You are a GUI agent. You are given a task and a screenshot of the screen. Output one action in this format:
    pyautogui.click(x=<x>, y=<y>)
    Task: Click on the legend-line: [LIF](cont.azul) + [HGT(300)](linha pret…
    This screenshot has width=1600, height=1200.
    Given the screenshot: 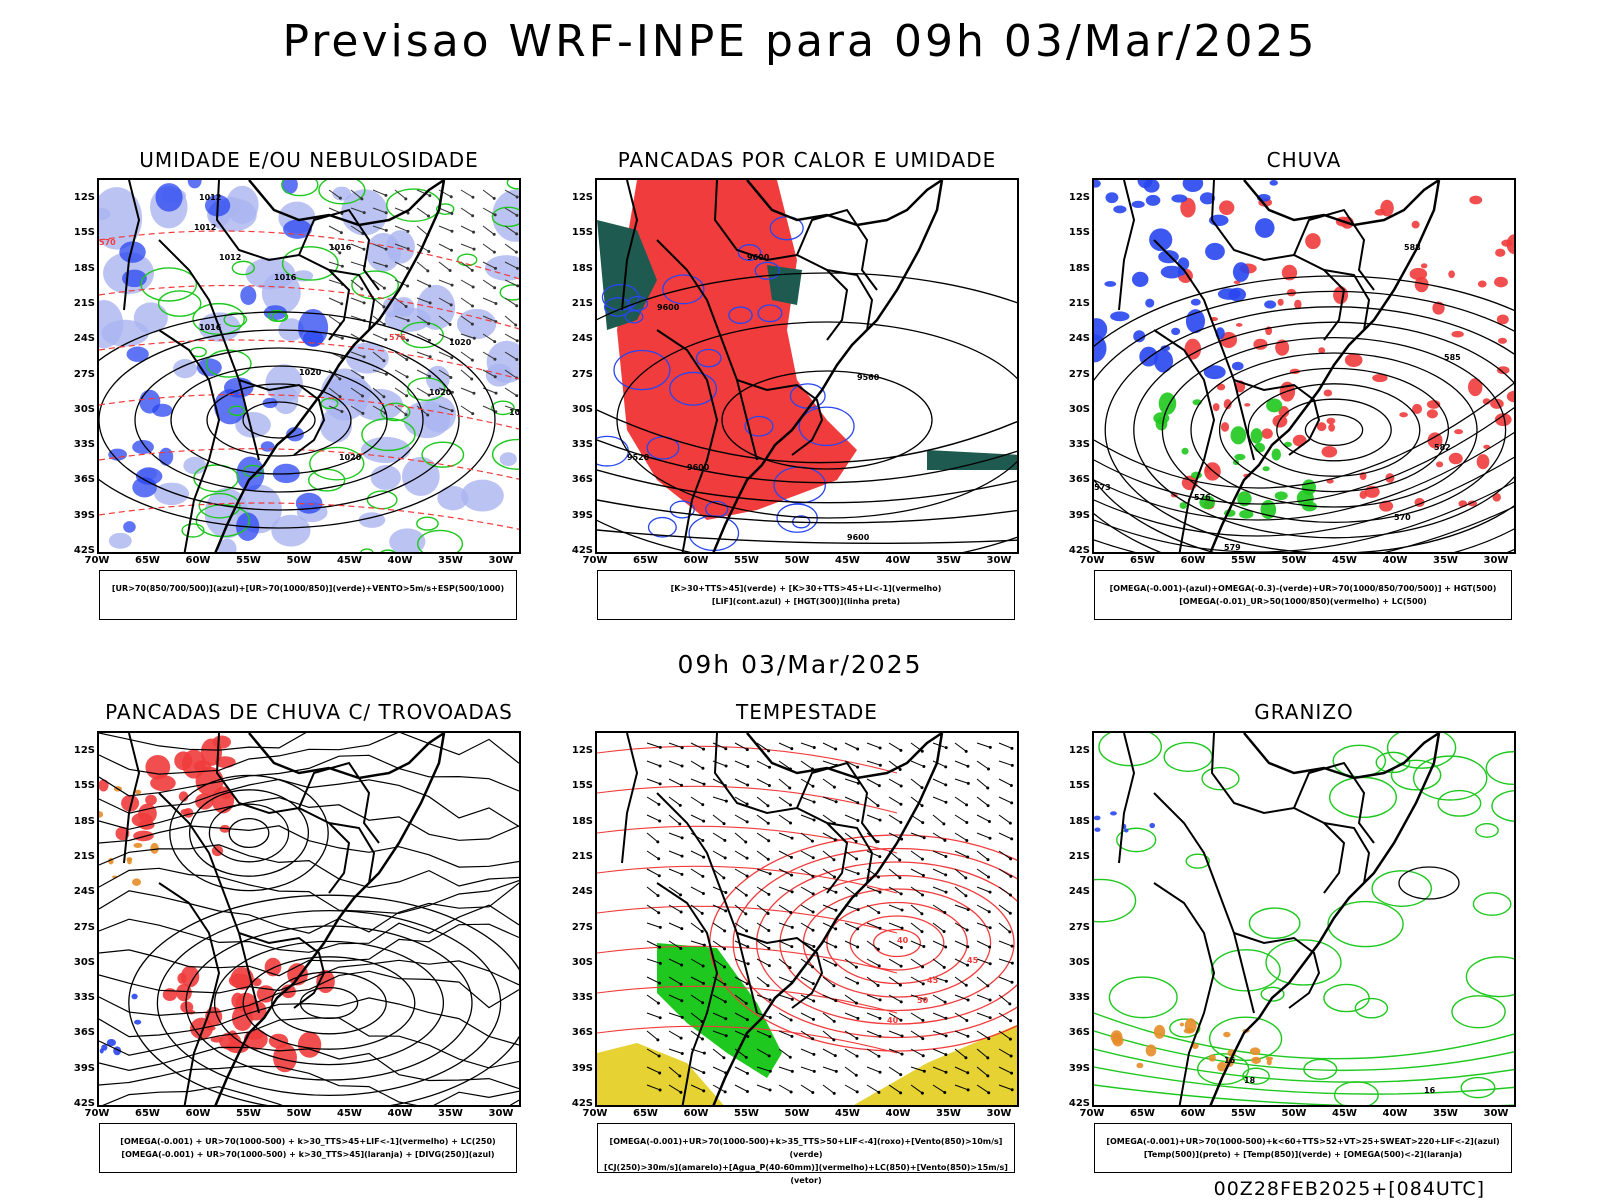 What is the action you would take?
    pyautogui.click(x=806, y=601)
    